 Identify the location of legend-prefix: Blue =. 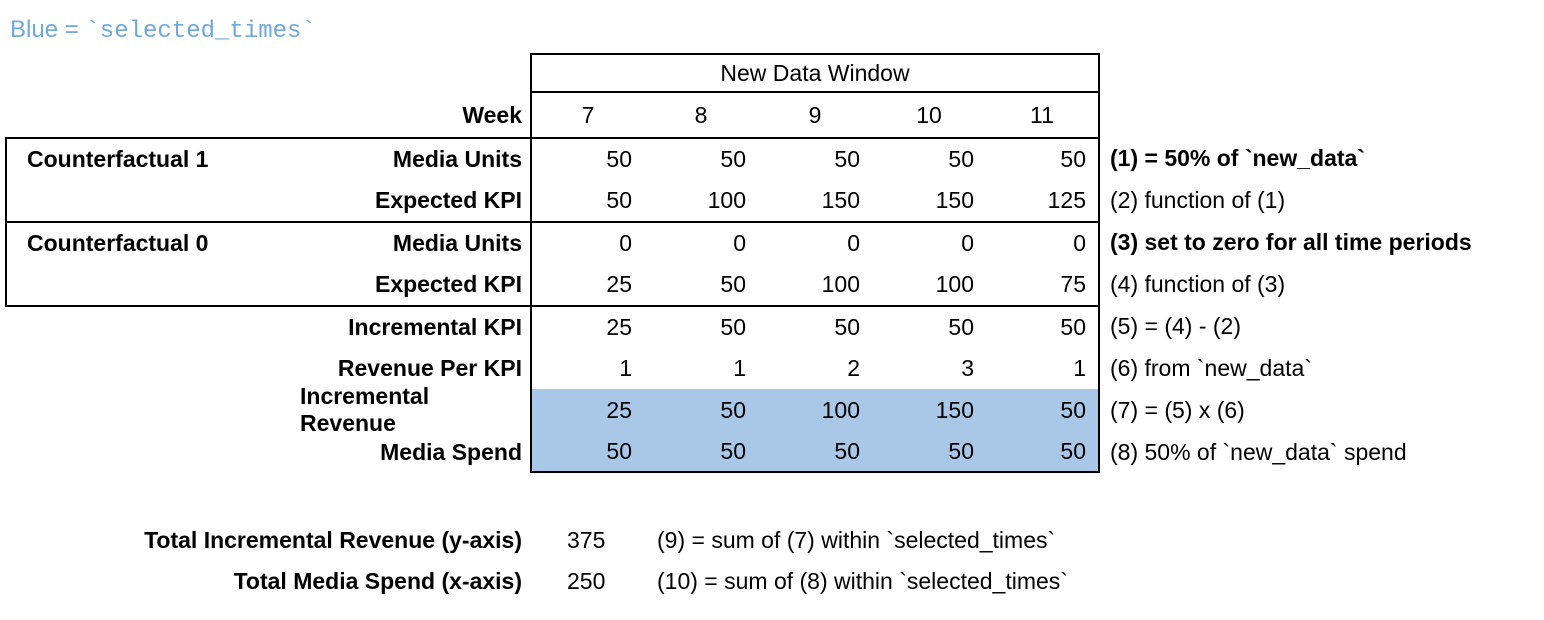
(48, 29).